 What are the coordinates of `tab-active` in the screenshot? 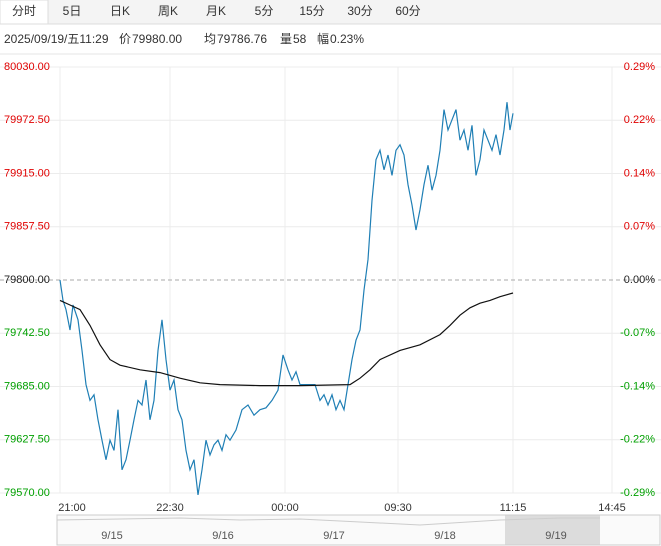 It's located at (24, 12).